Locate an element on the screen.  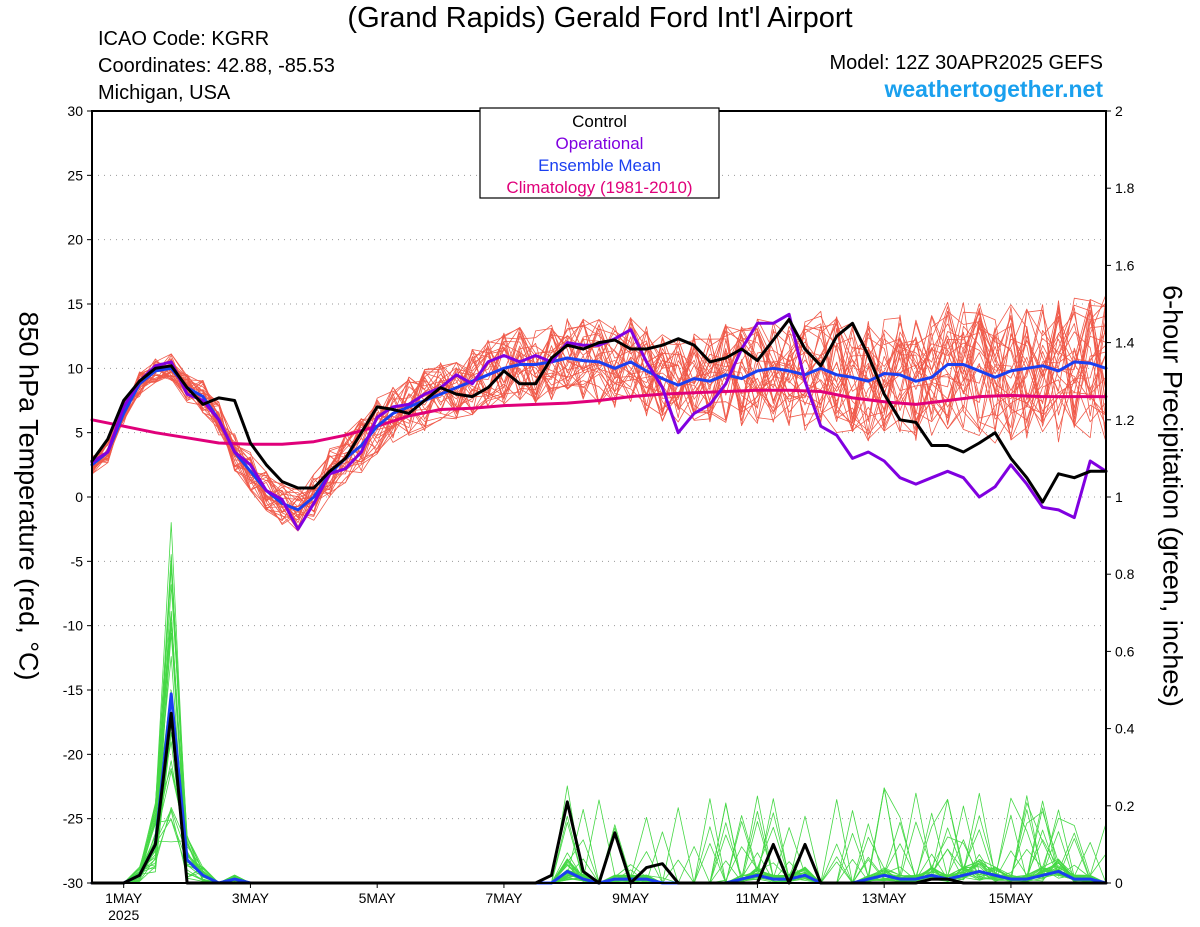
x-tick-sublabel: 2025 is located at coordinates (123, 915).